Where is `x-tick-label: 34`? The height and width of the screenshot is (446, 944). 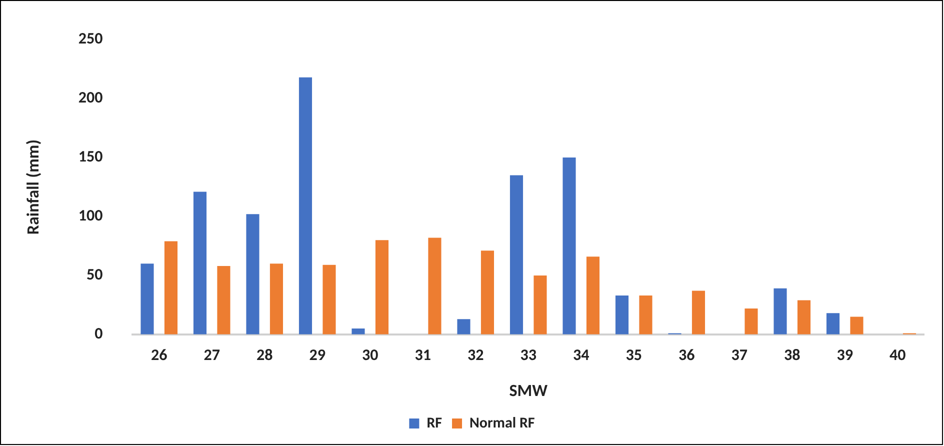 x-tick-label: 34 is located at coordinates (581, 355).